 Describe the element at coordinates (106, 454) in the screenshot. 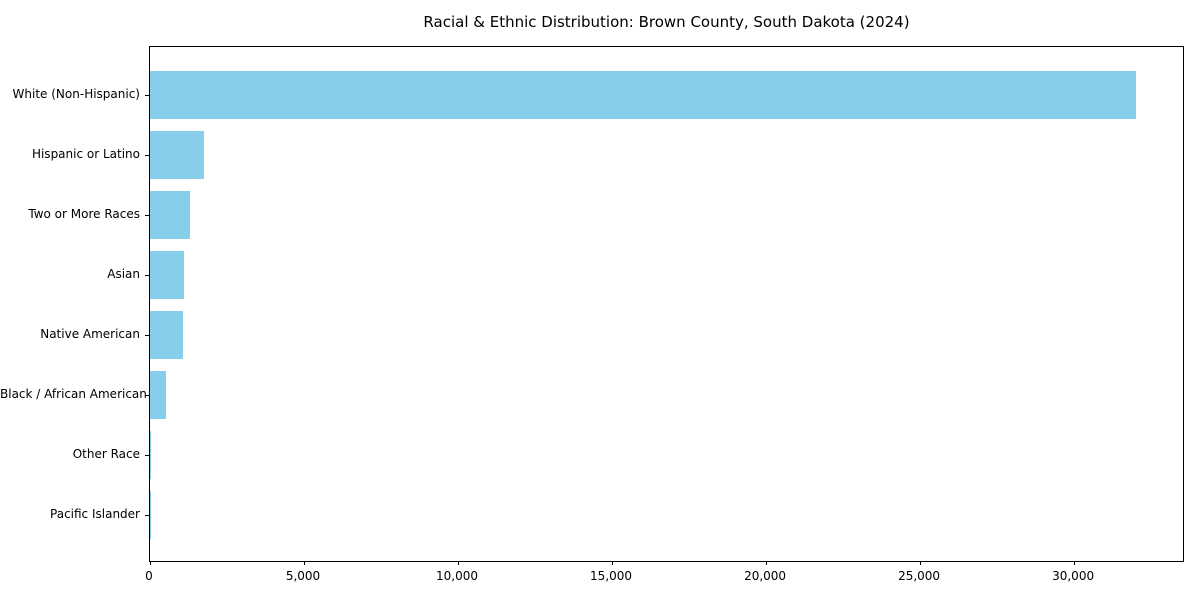

I see `y-axis-label-other-race: Other Race` at that location.